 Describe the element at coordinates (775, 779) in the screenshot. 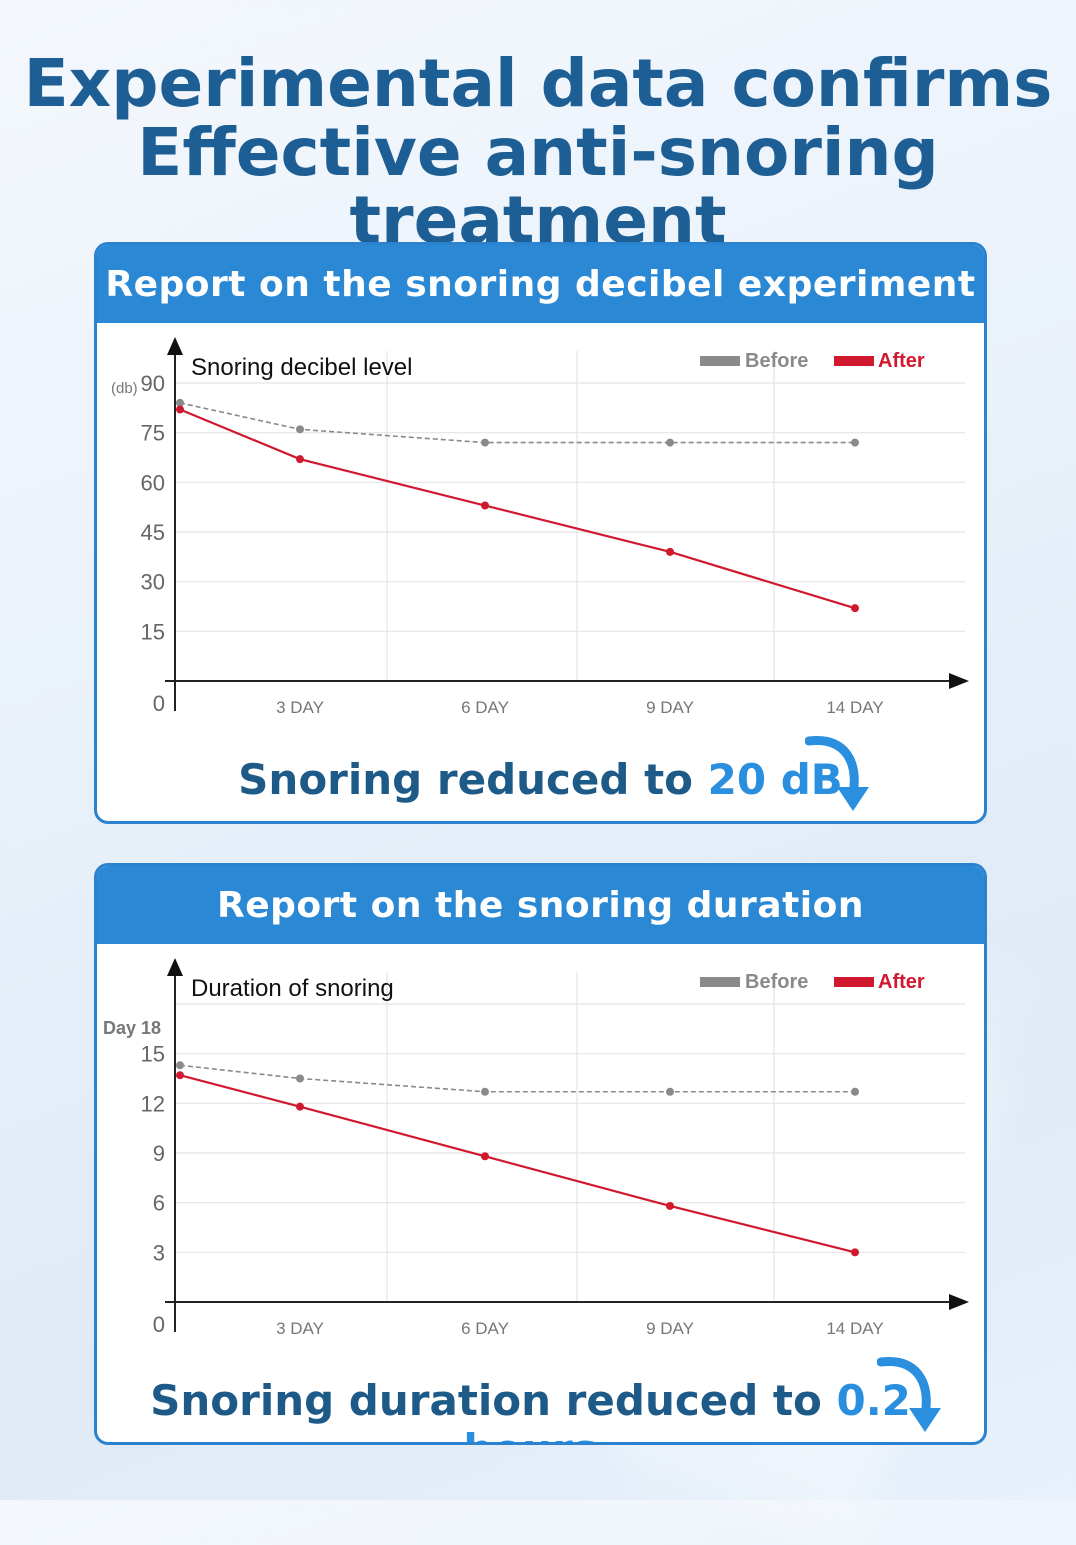

I see `decibel-result-value: 20 dB` at that location.